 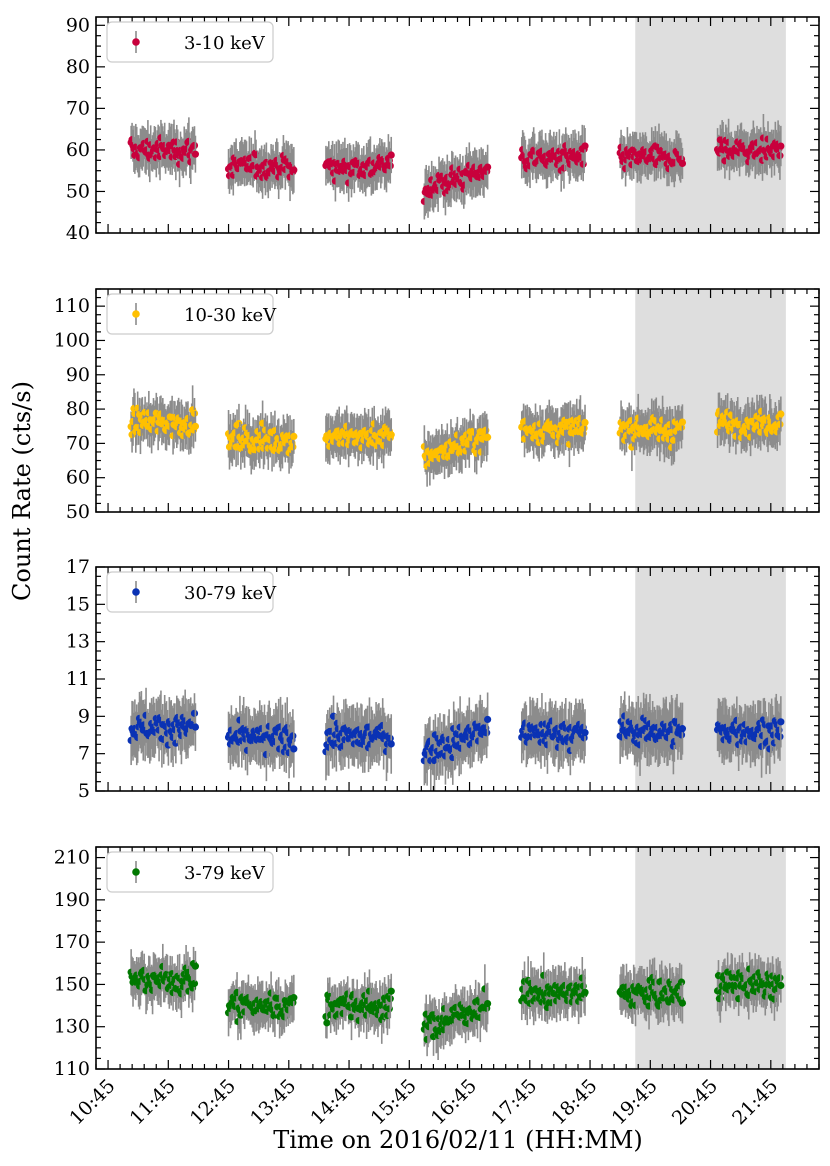 What do you see at coordinates (78, 679) in the screenshot?
I see `y-tick-label: 11` at bounding box center [78, 679].